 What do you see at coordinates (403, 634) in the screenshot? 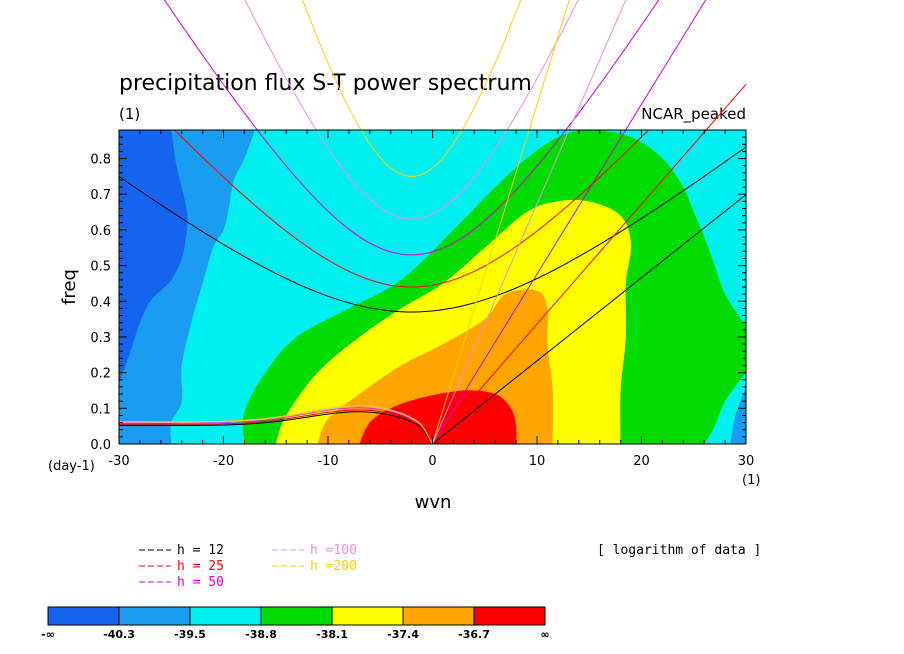
I see `colorbar-label: -37.4` at bounding box center [403, 634].